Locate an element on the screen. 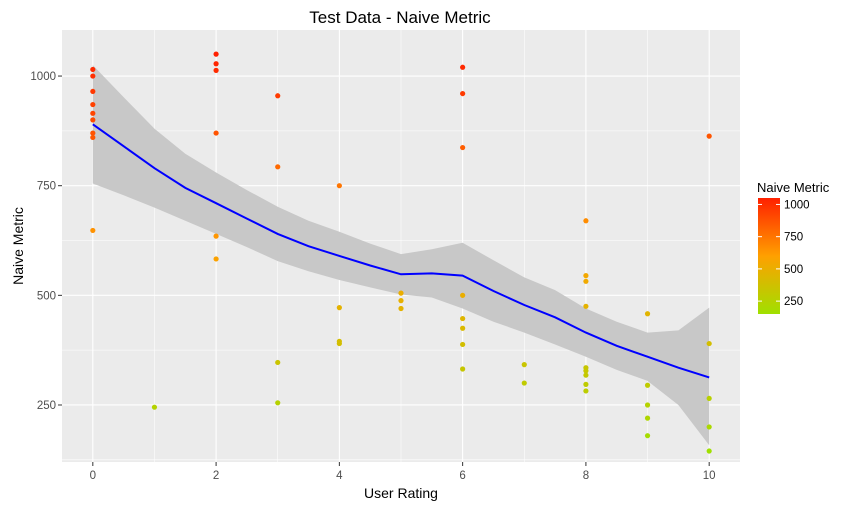 The image size is (861, 509). x-tick-label: 2 is located at coordinates (216, 476).